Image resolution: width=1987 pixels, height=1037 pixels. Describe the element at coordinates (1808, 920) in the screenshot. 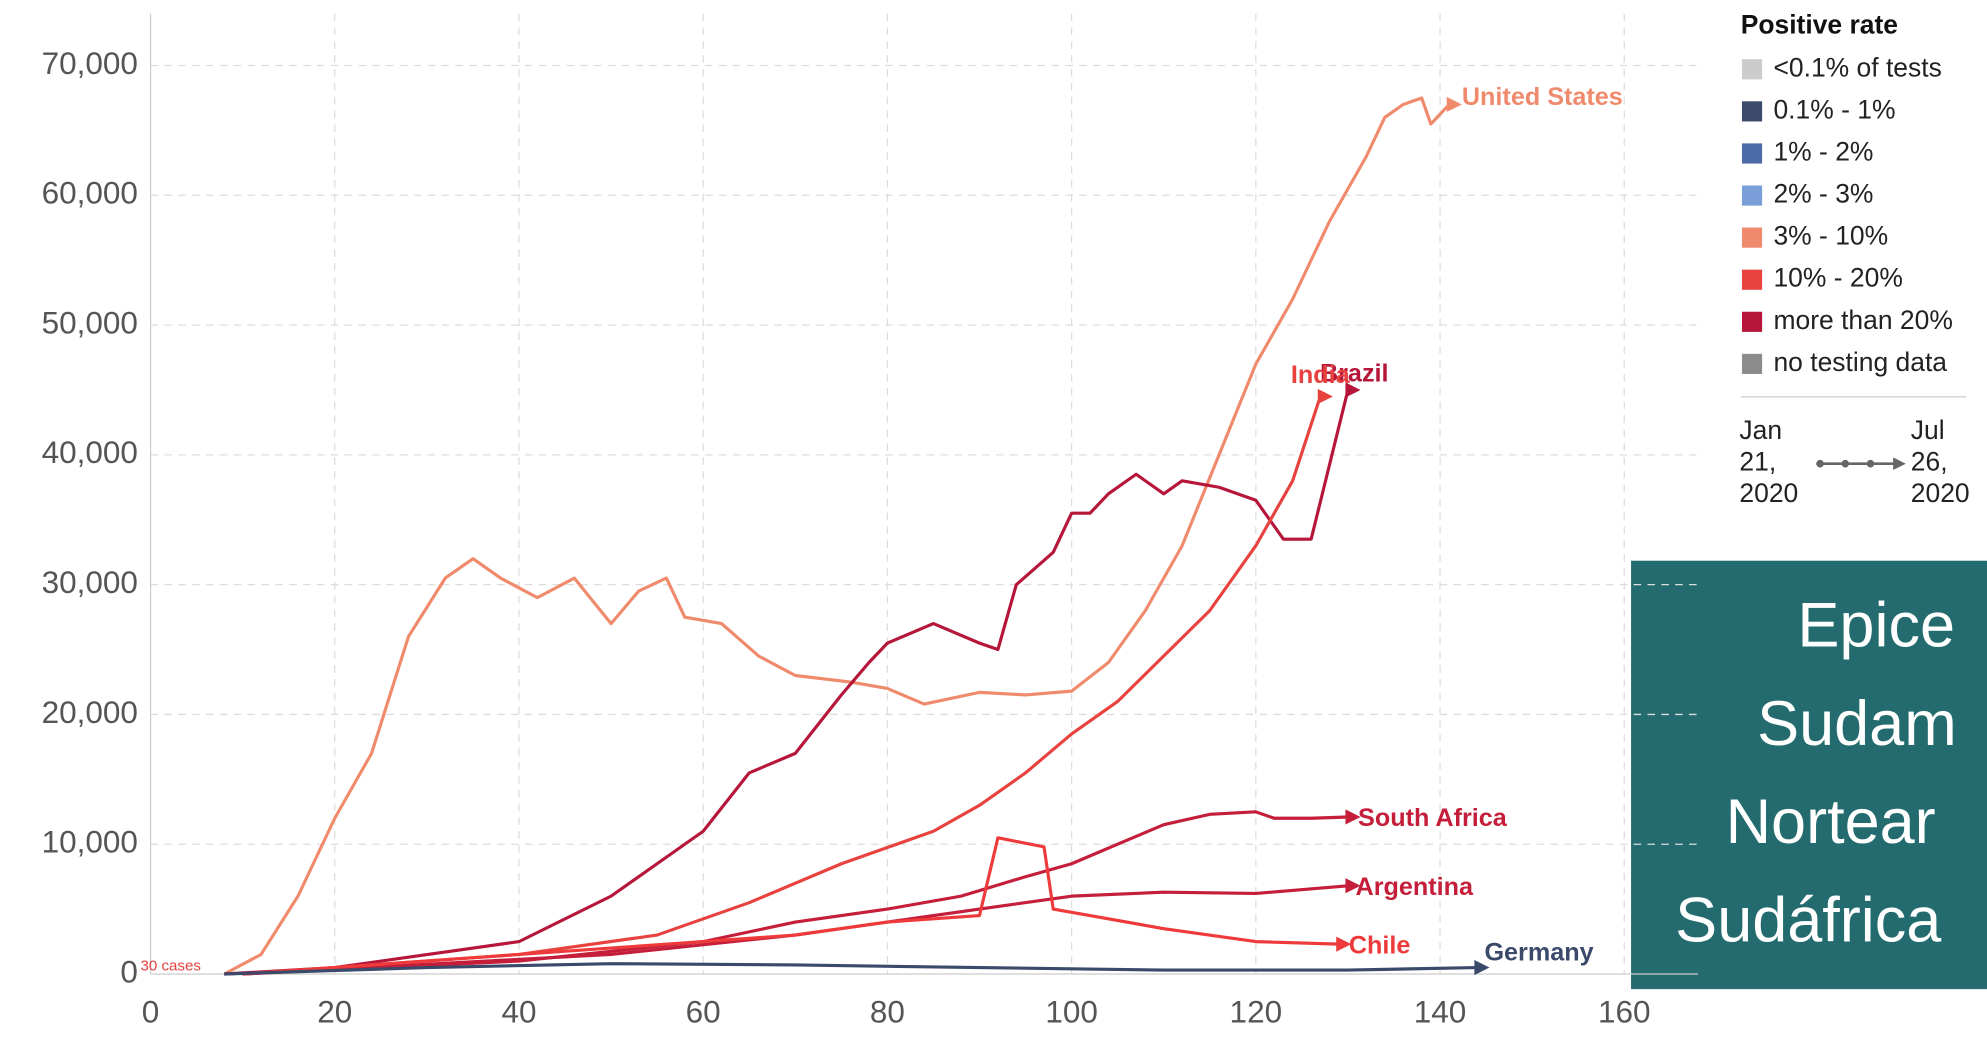

I see `overlay-text: Sudáfrica` at that location.